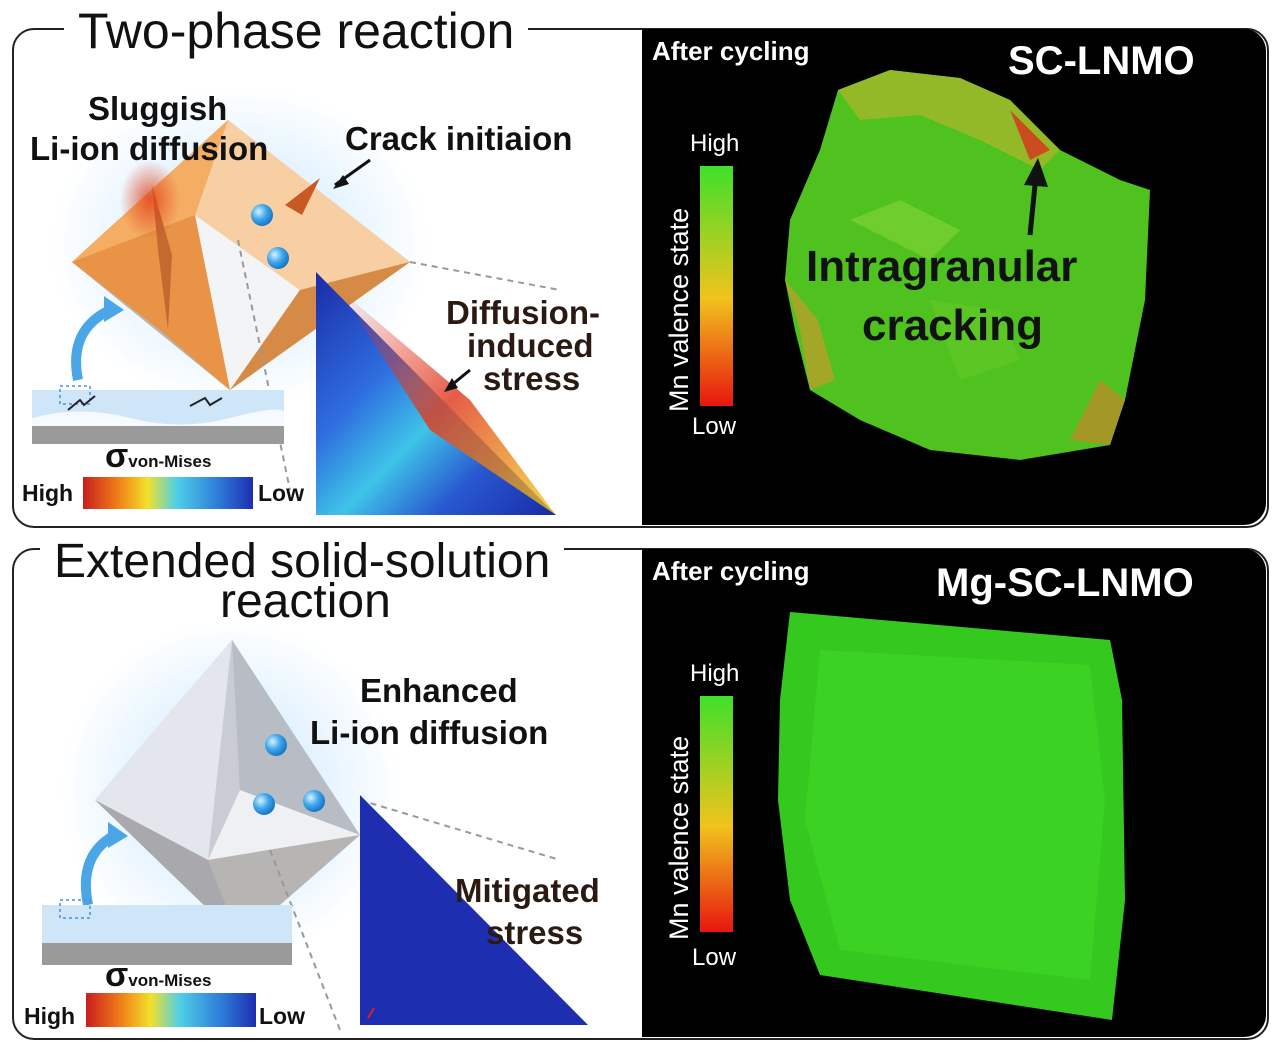  I want to click on sluggish-label-line1: Sluggish, so click(158, 108).